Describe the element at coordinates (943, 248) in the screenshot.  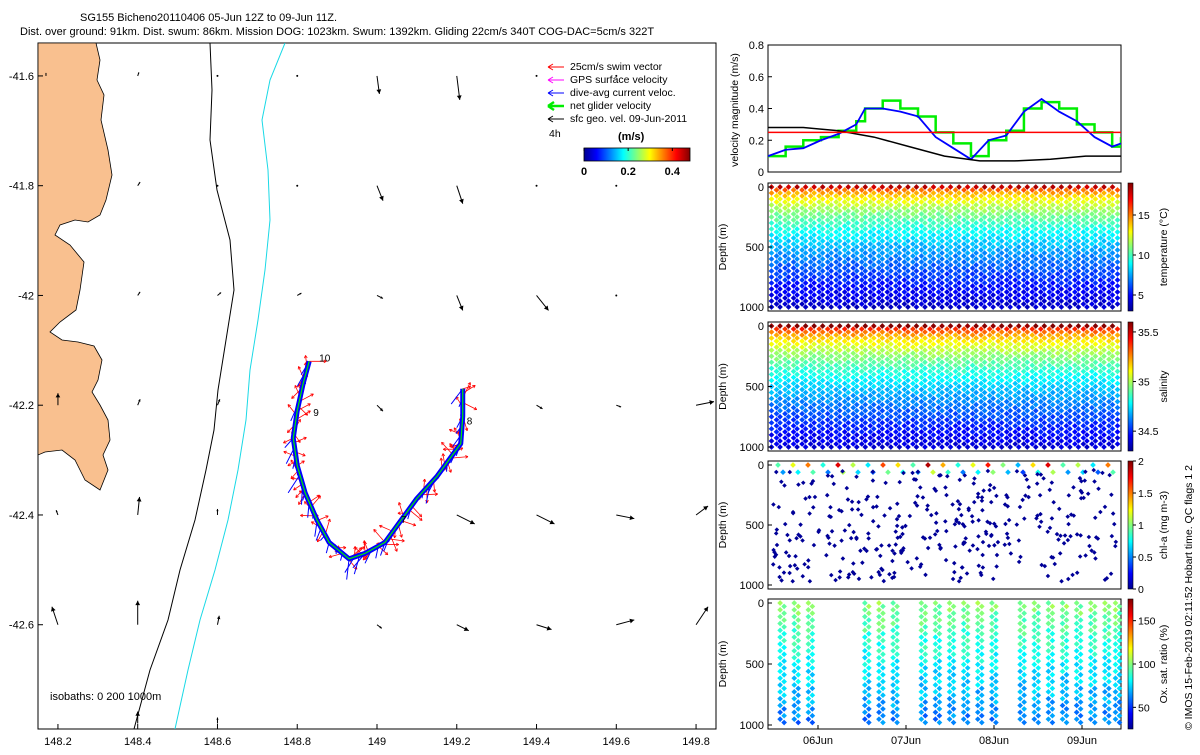
I see `section-panel: 0 500 1000 Depth (m) 5 10 15 temperature (°C)` at that location.